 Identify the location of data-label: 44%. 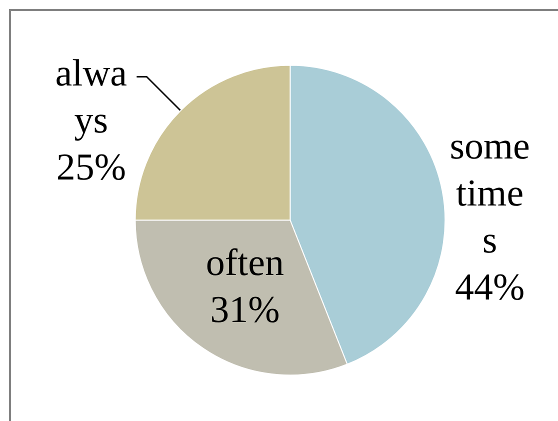
(489, 287).